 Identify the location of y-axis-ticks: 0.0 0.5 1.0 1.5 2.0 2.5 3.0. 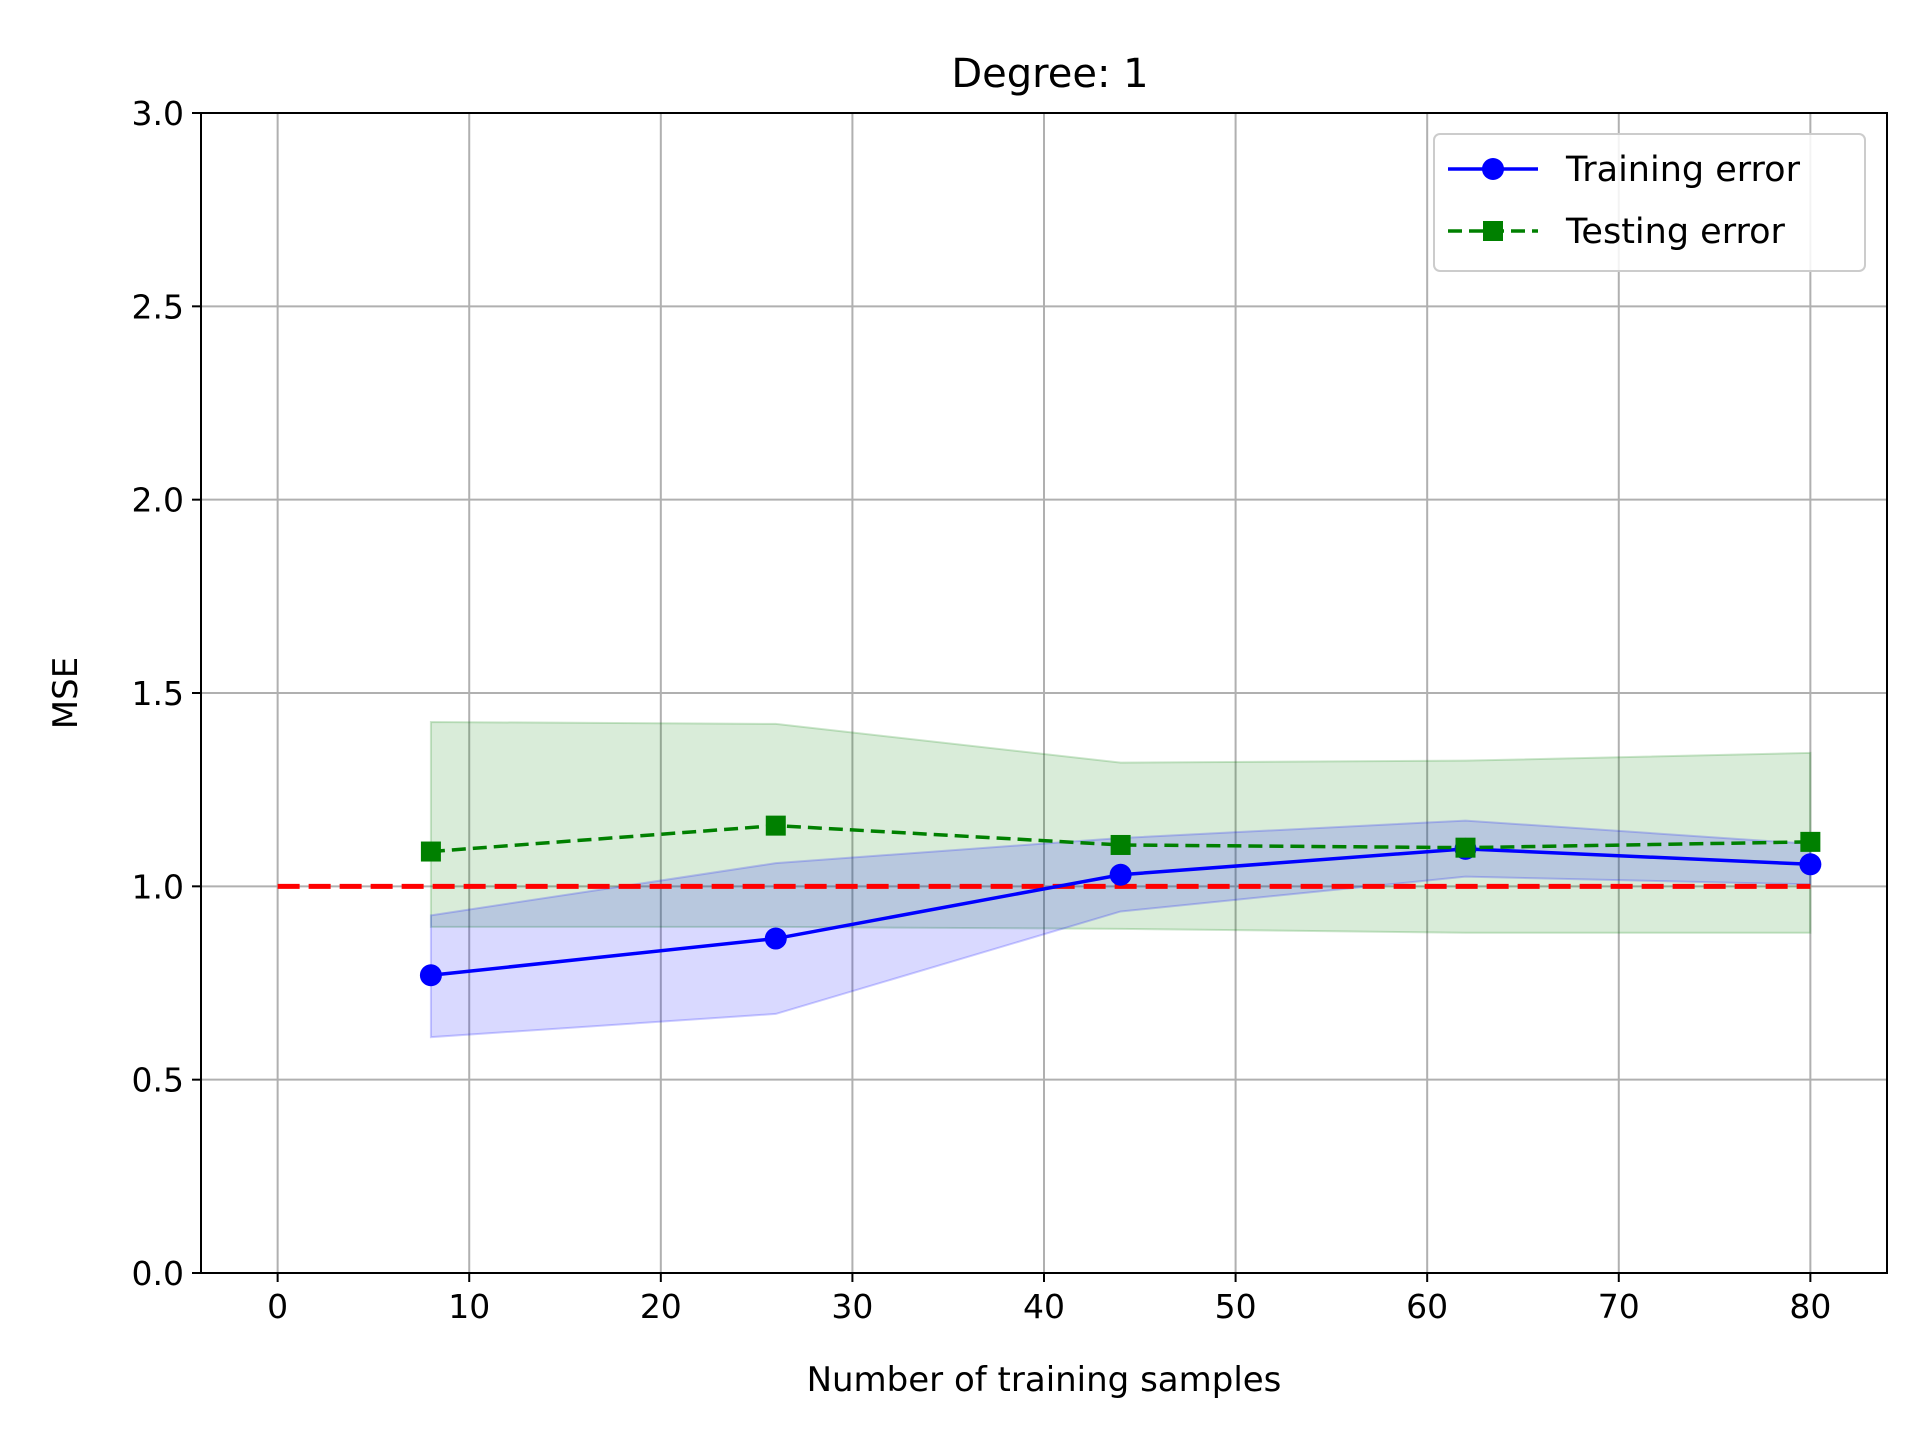
(166, 693).